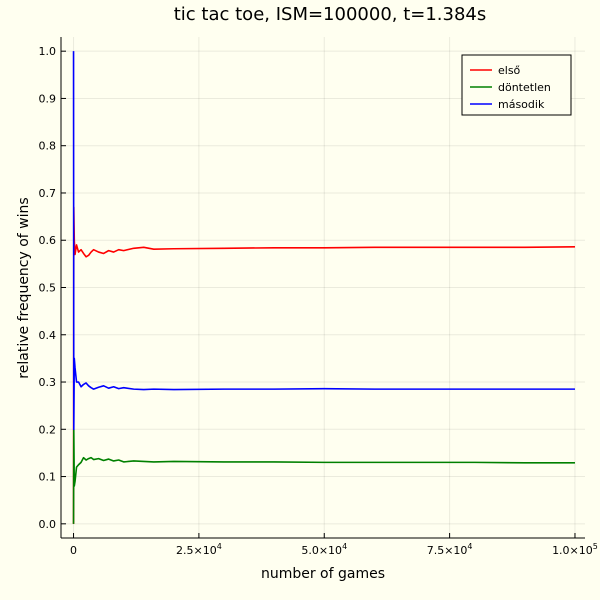  Describe the element at coordinates (48, 477) in the screenshot. I see `y-tick-label: 0.1` at that location.